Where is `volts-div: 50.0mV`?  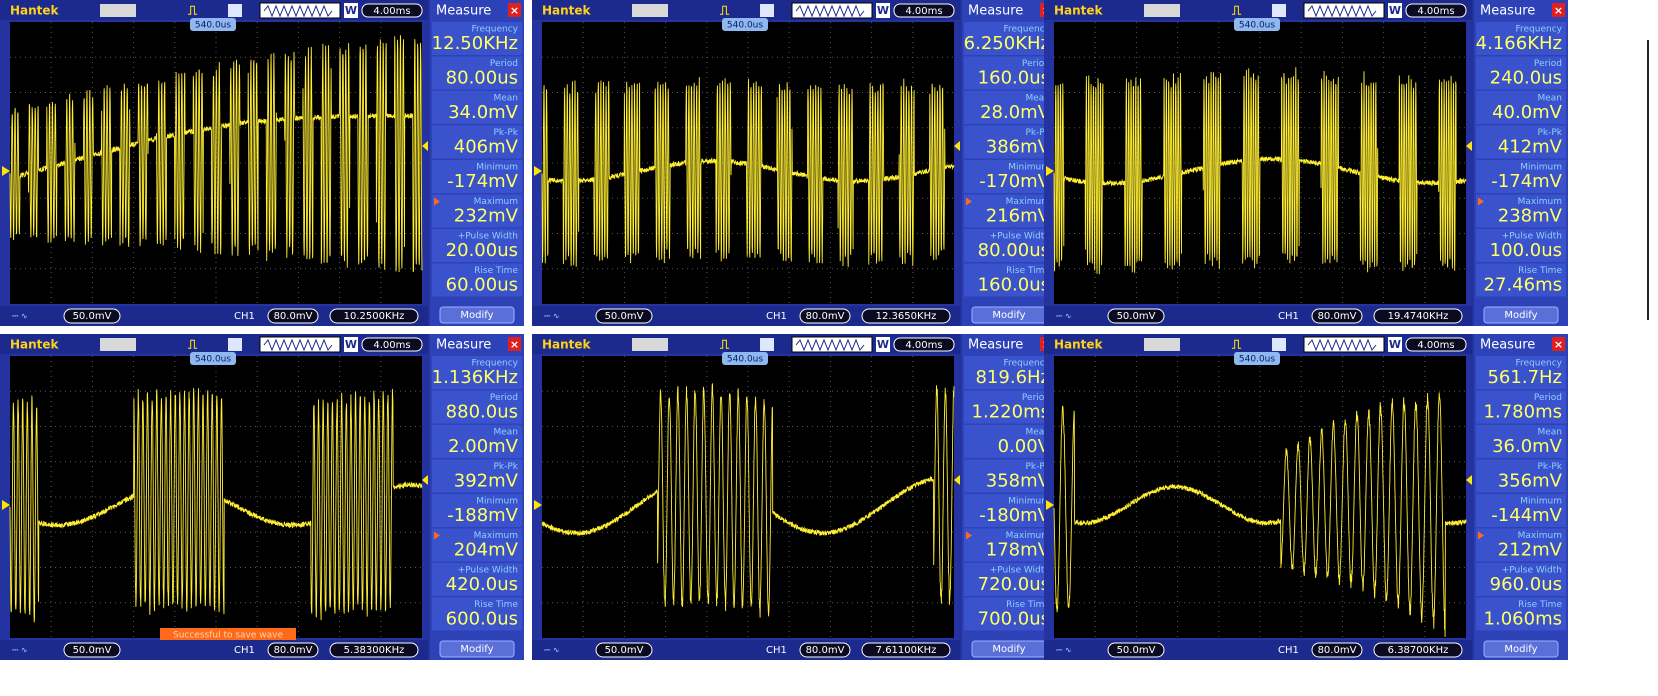
volts-div: 50.0mV is located at coordinates (1136, 650).